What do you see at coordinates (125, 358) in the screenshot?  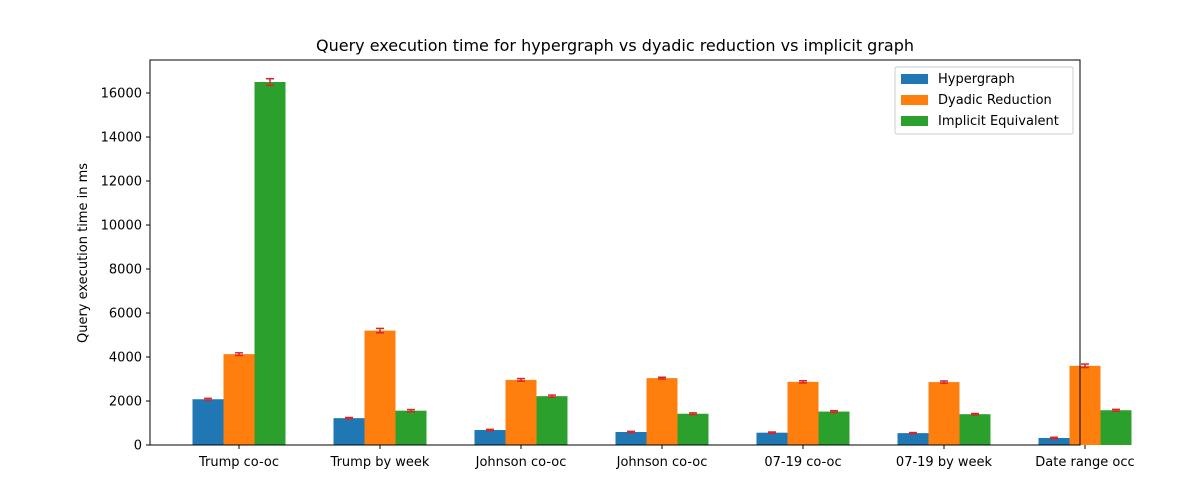 I see `y-tick-label-2: 4000` at bounding box center [125, 358].